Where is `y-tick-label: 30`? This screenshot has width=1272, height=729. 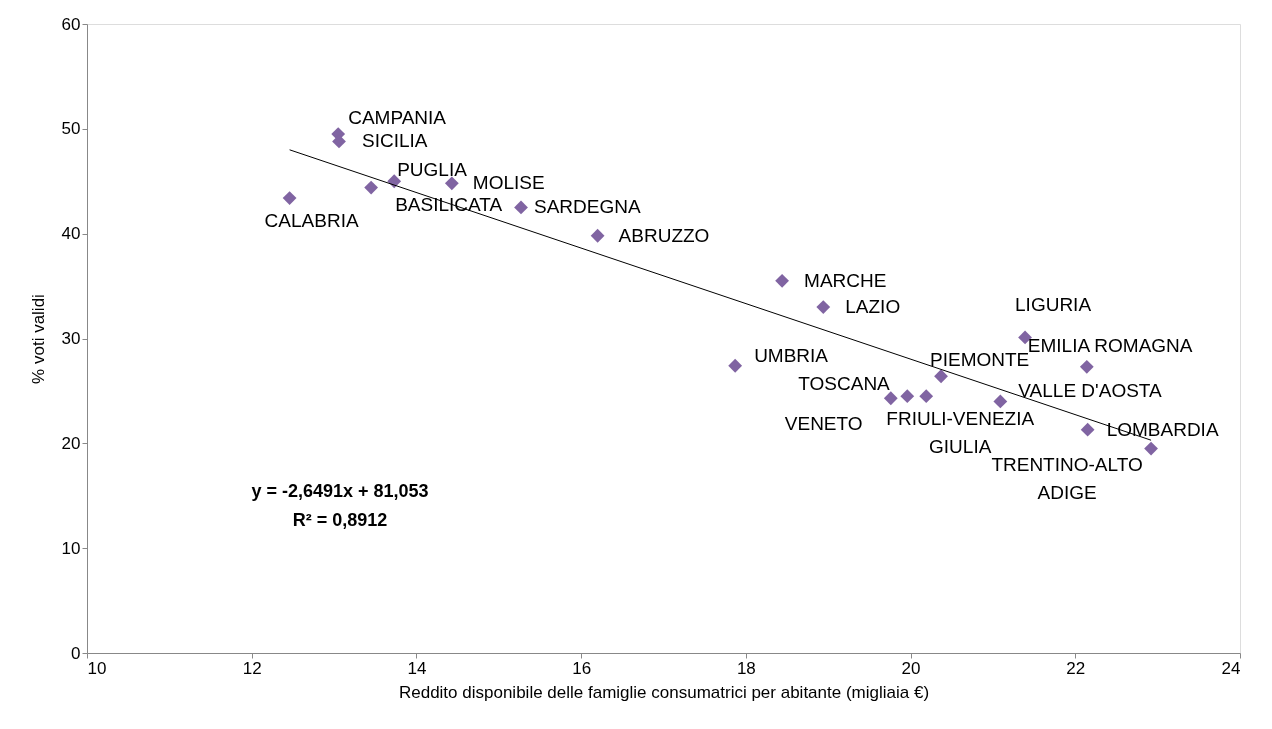 y-tick-label: 30 is located at coordinates (71, 338).